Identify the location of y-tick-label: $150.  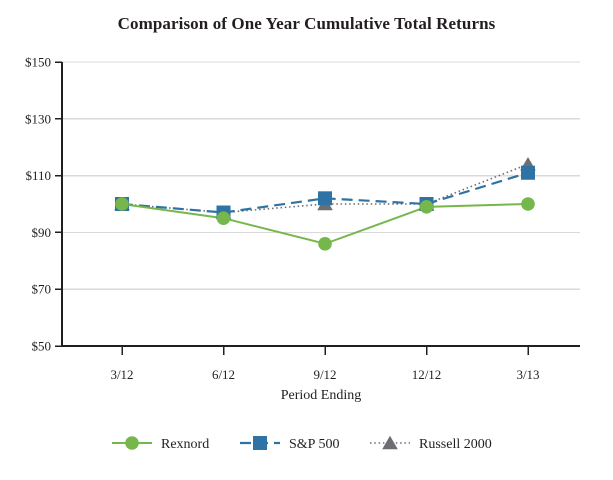
(38, 62).